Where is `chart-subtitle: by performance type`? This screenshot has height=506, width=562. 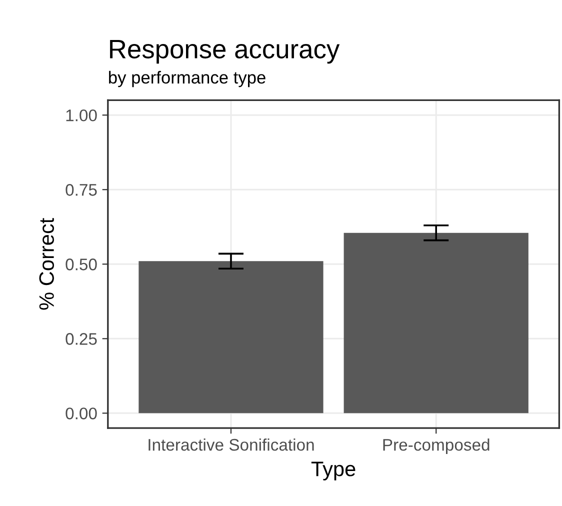
chart-subtitle: by performance type is located at coordinates (187, 79).